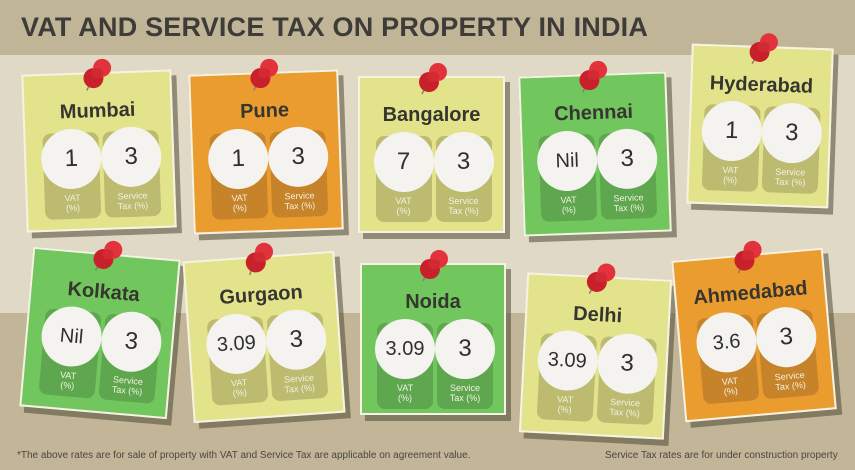  Describe the element at coordinates (727, 342) in the screenshot. I see `vat-value: 3.6` at that location.